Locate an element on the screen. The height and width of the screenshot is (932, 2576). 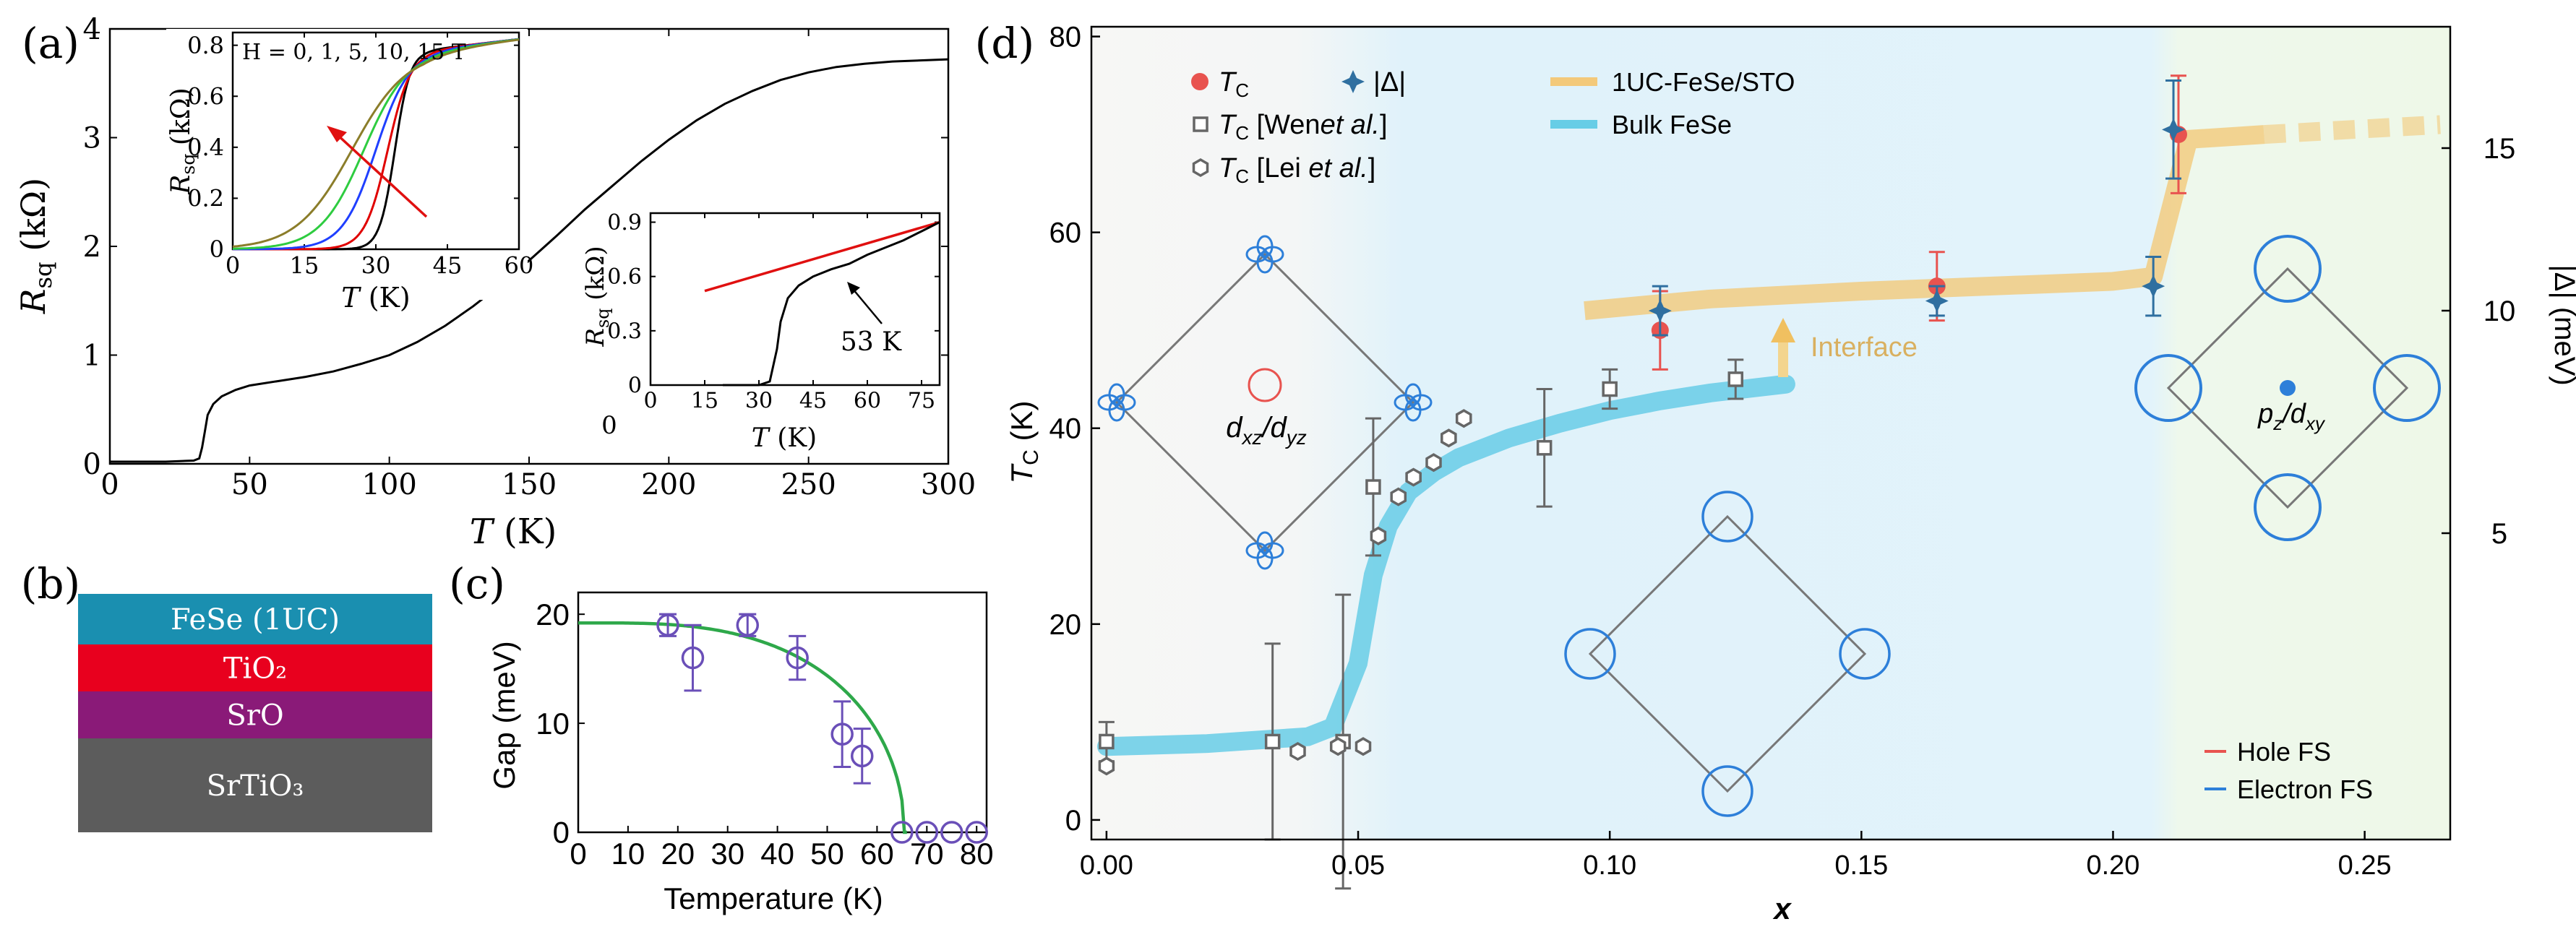
dxz-annotation: dxz/dyz is located at coordinates (1266, 431).